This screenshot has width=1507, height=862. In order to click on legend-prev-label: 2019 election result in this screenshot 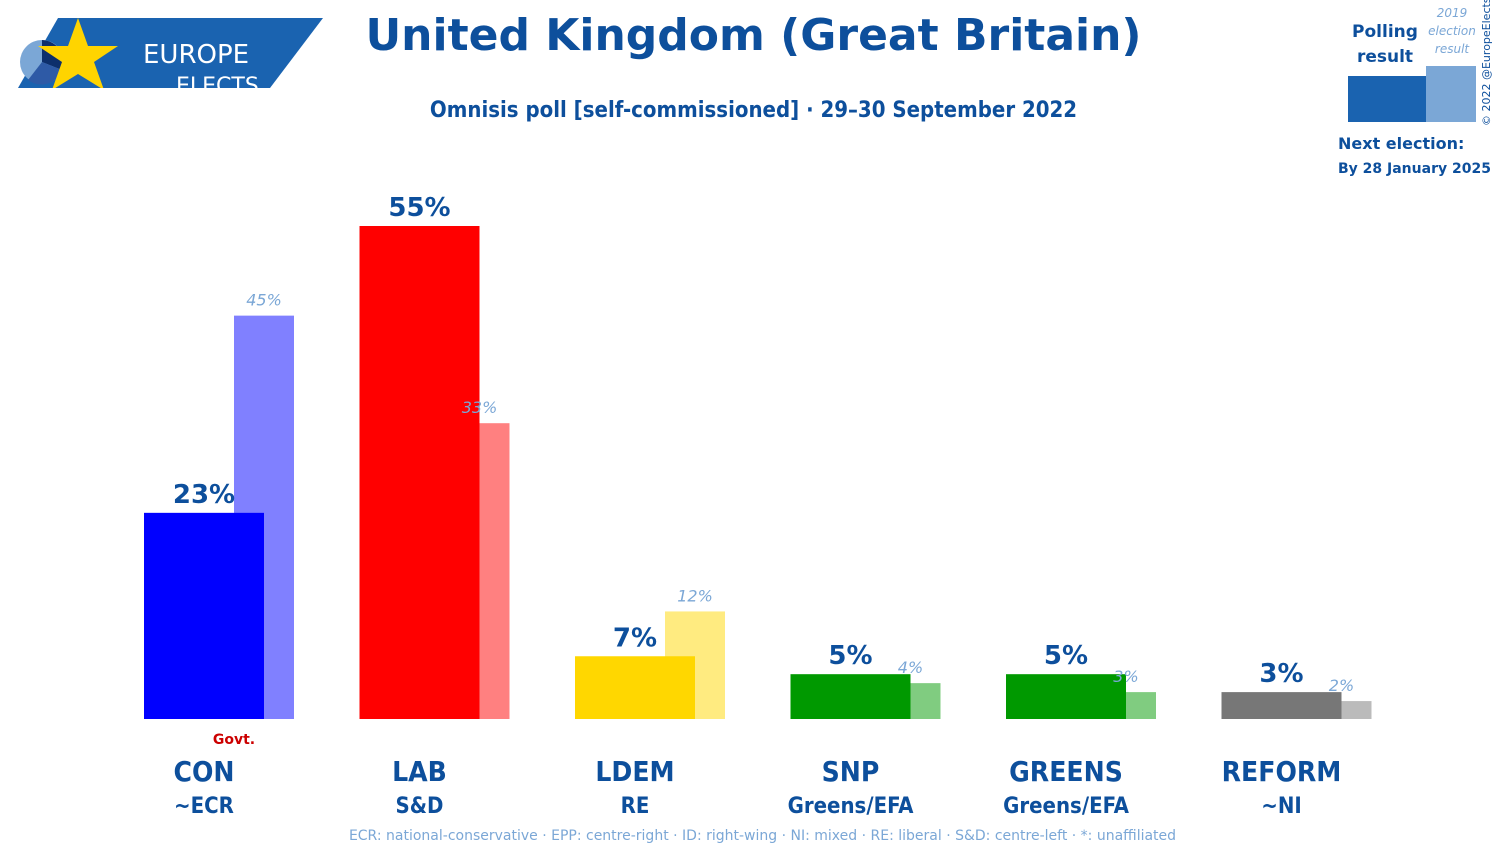, I will do `click(1452, 31)`.